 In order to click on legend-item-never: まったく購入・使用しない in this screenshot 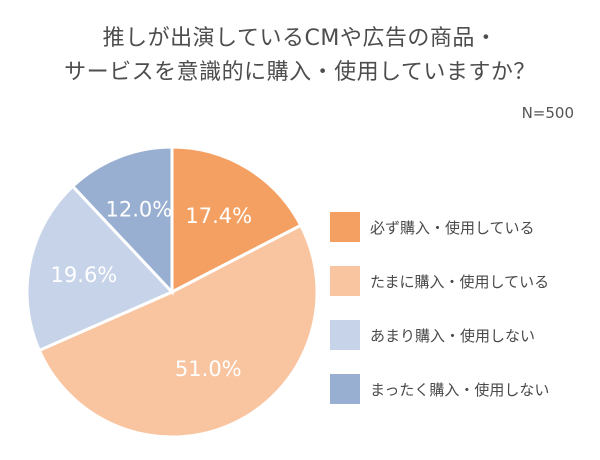, I will do `click(439, 389)`.